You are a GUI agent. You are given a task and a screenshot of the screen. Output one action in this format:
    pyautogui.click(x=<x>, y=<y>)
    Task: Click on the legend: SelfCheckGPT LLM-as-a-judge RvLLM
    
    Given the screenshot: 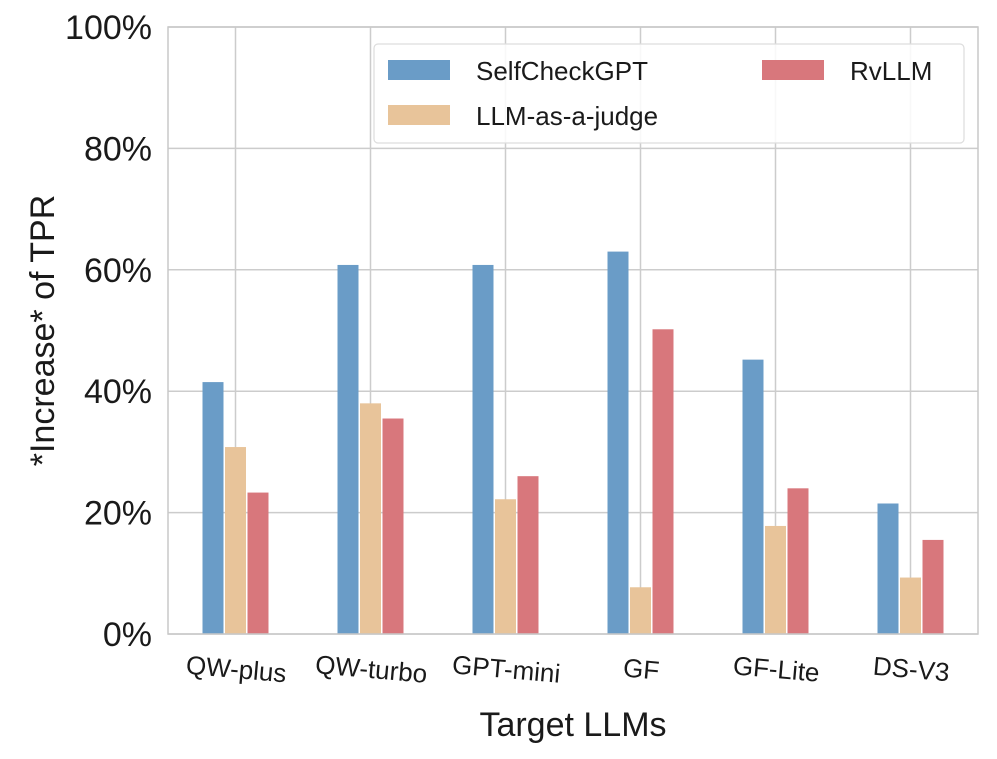 What is the action you would take?
    pyautogui.click(x=669, y=93)
    